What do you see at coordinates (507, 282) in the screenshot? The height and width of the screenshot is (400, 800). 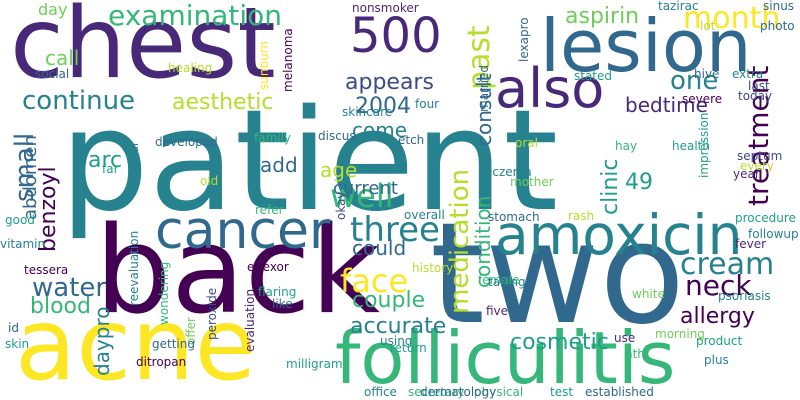 I see `cloud-word: taking` at bounding box center [507, 282].